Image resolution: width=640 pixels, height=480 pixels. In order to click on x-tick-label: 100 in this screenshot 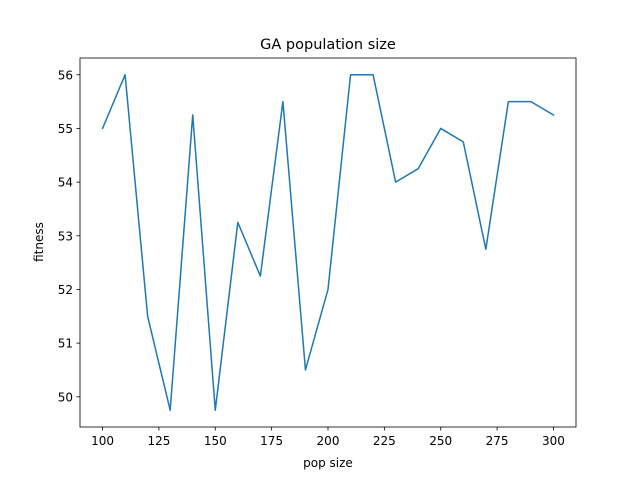, I will do `click(102, 441)`.